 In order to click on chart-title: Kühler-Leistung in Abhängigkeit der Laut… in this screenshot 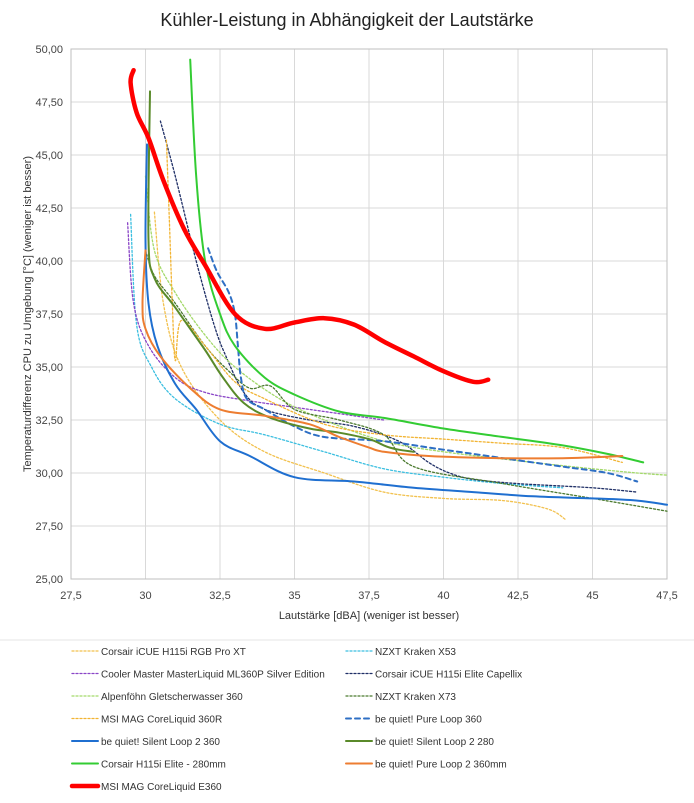, I will do `click(347, 20)`.